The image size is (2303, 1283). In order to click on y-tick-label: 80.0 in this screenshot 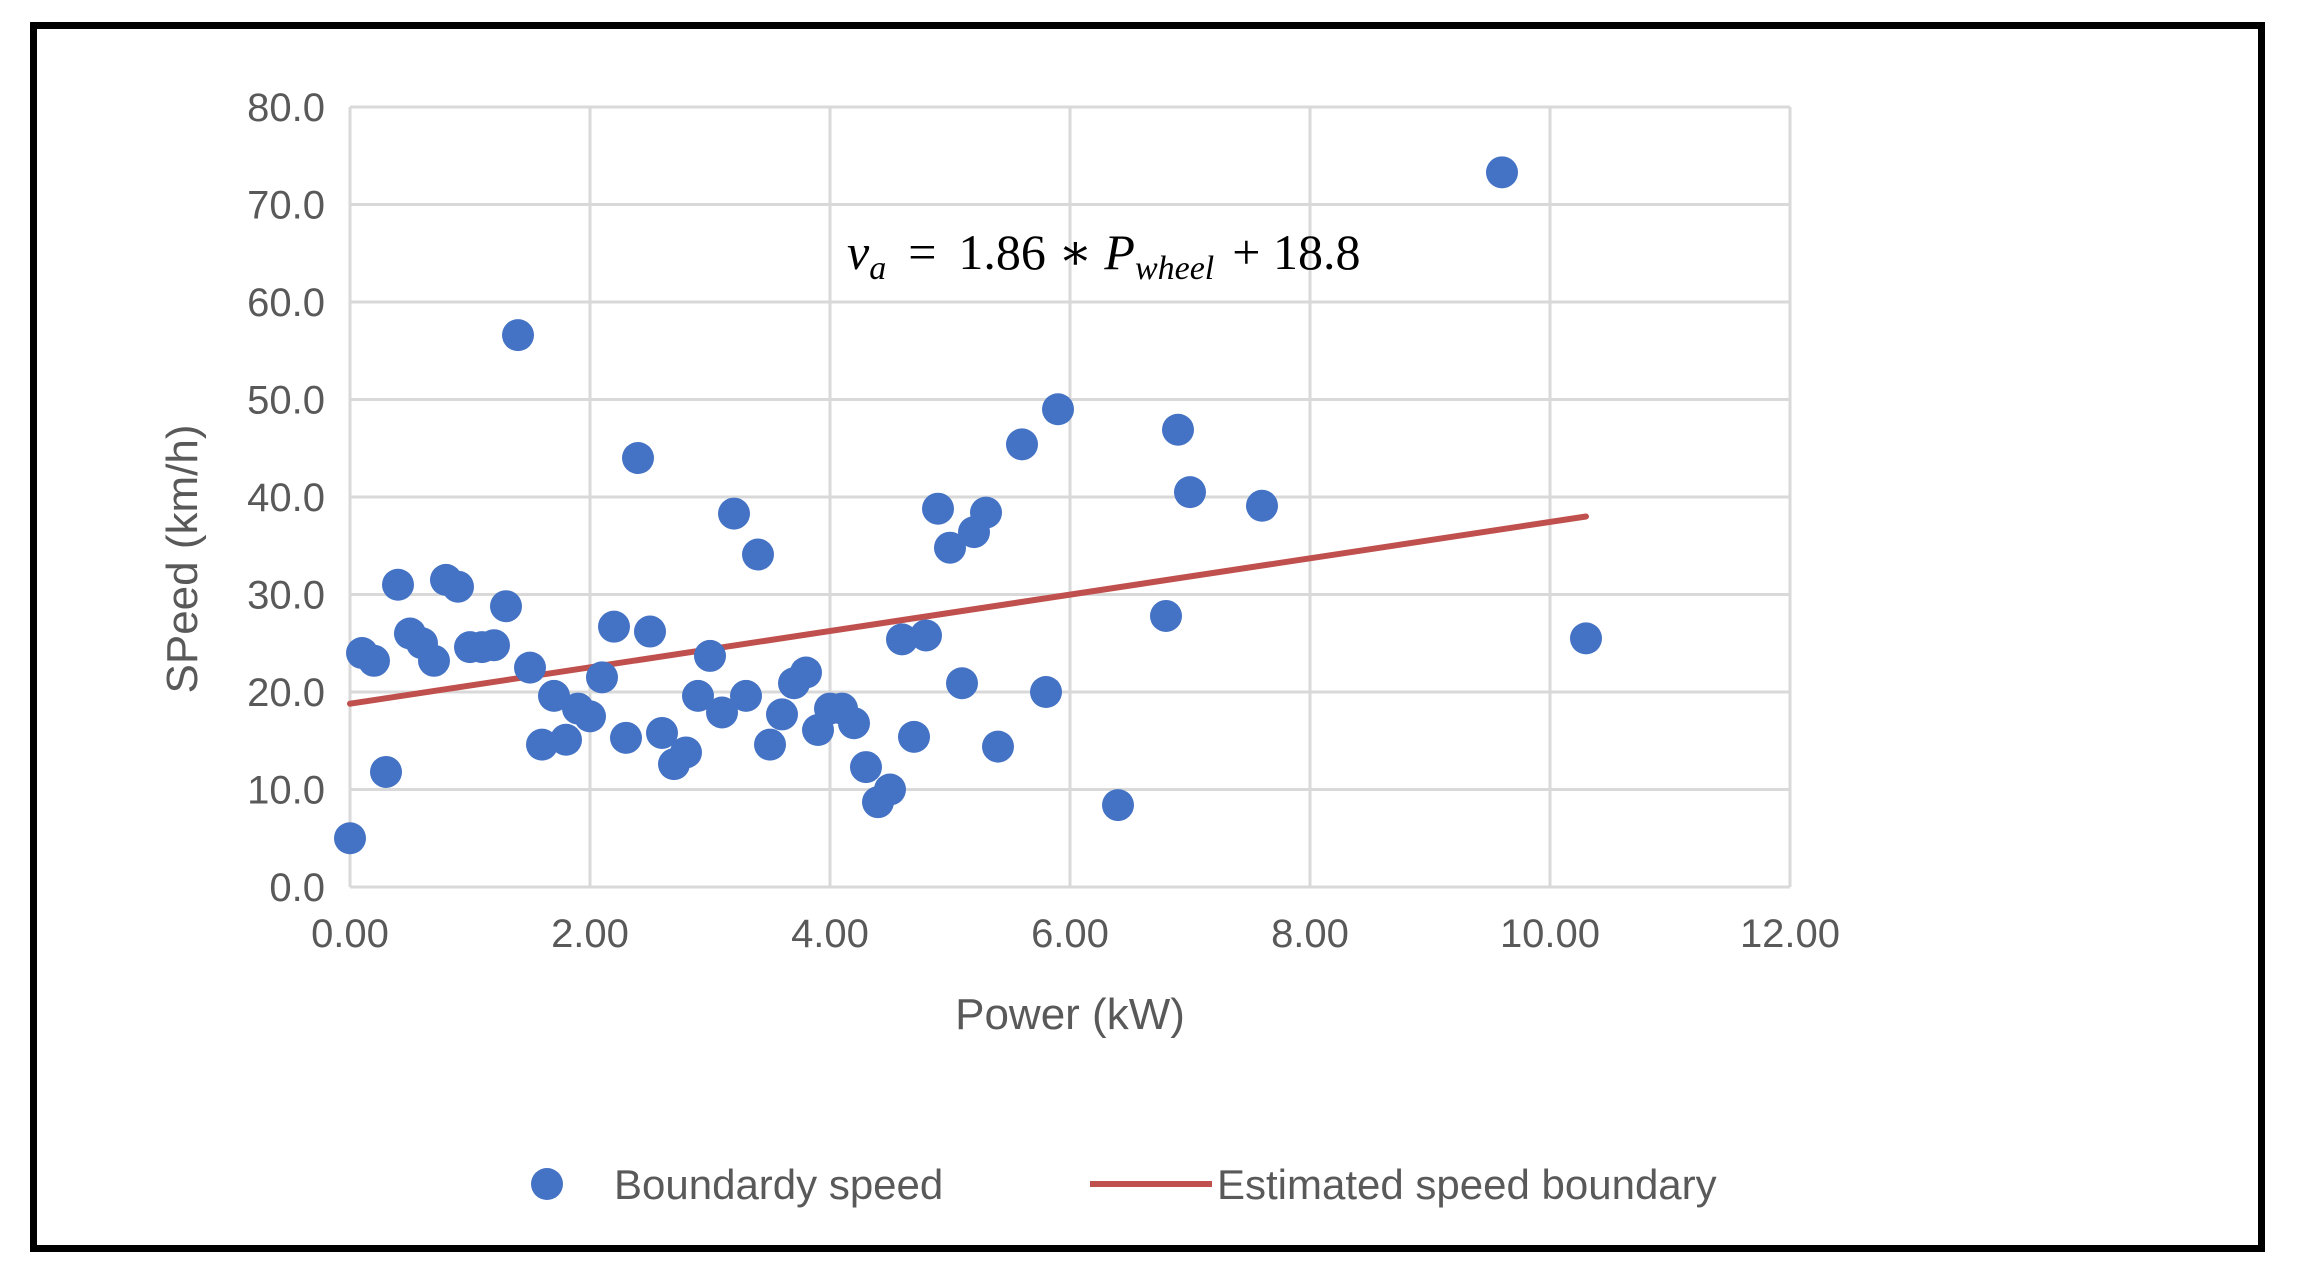, I will do `click(286, 108)`.